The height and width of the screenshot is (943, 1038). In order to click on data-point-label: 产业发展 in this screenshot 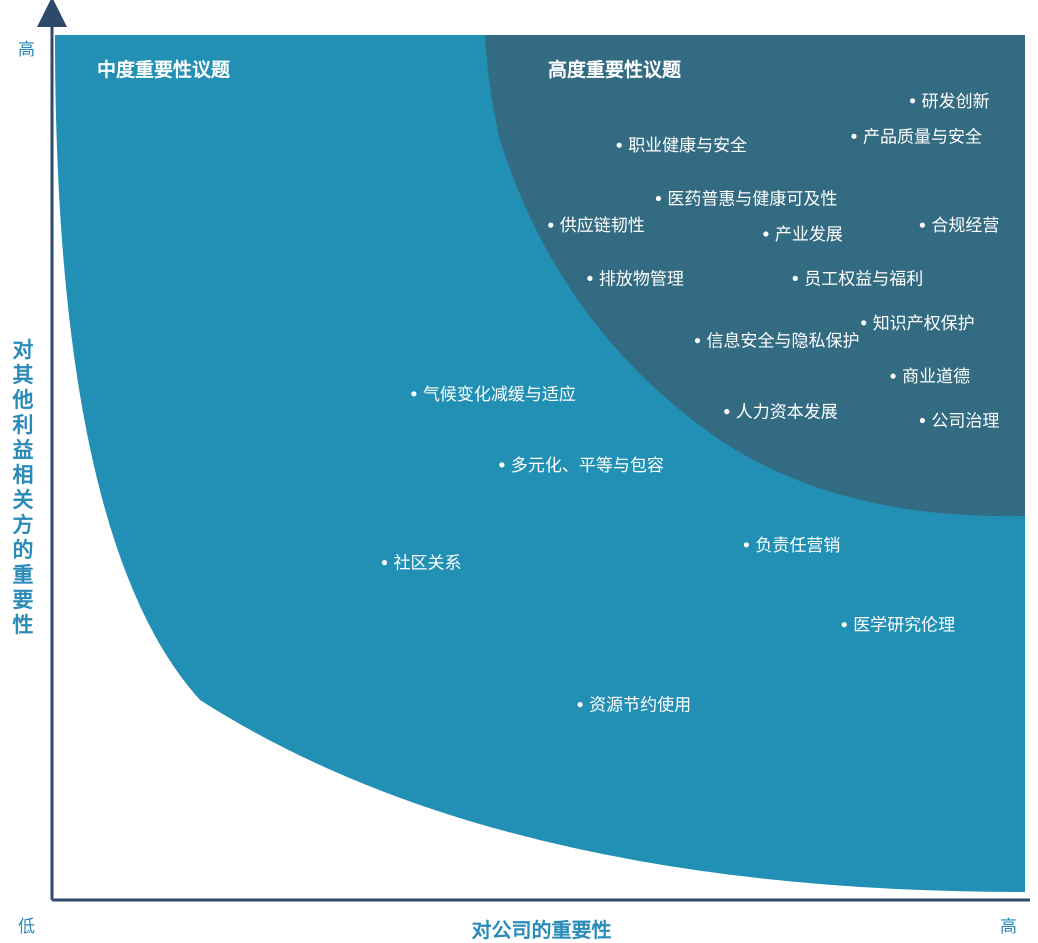, I will do `click(809, 235)`.